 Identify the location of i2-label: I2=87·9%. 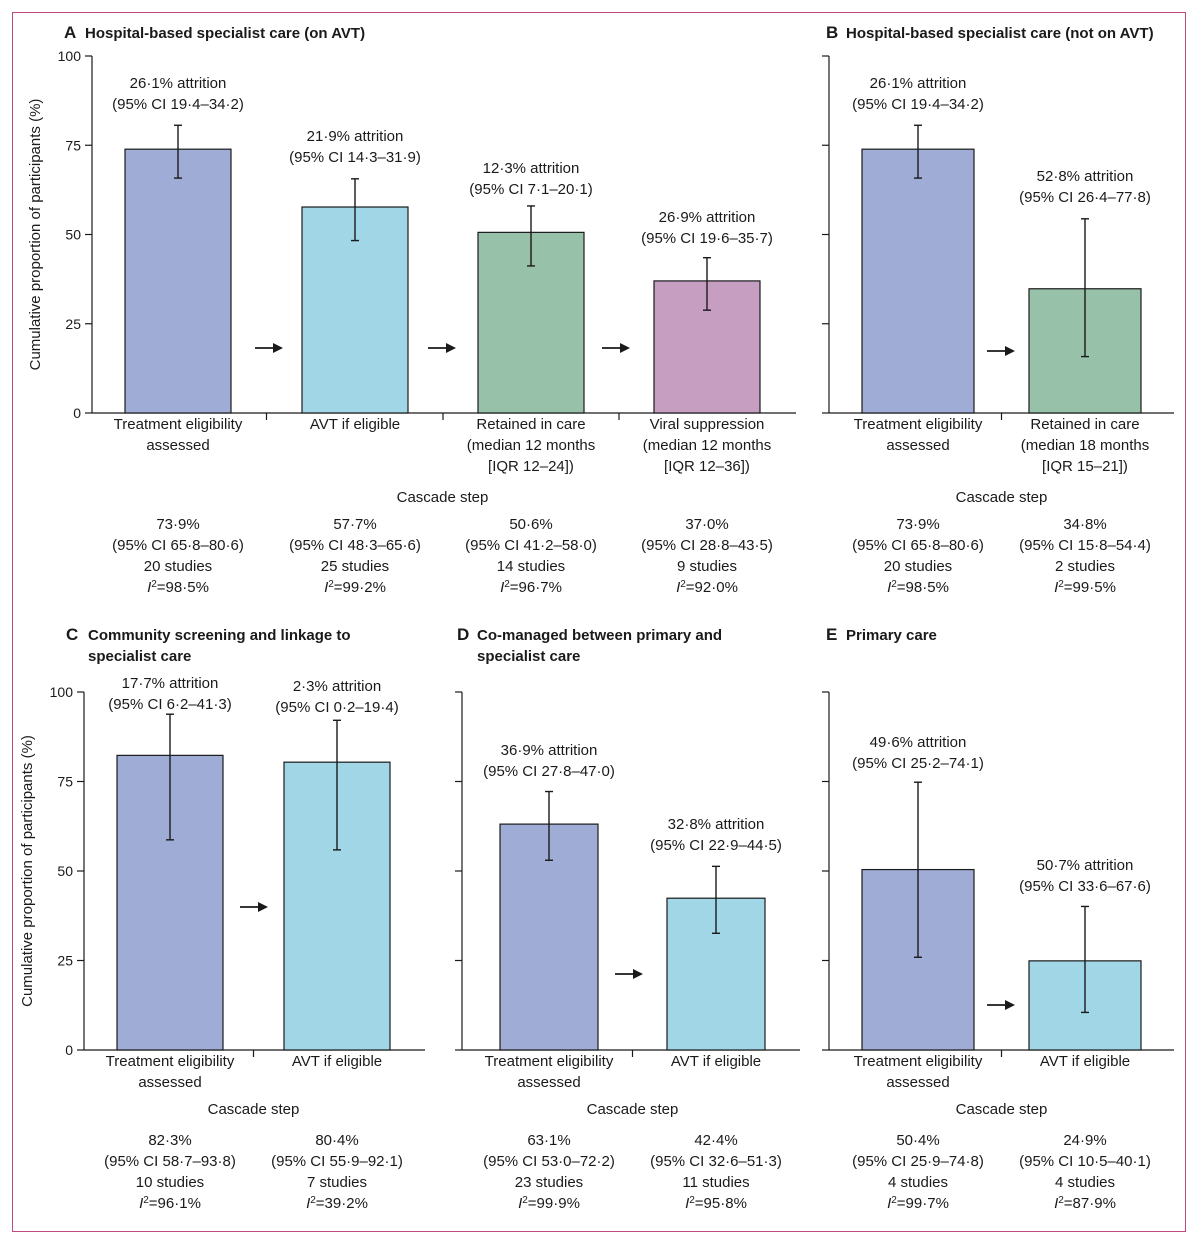
(1085, 1204).